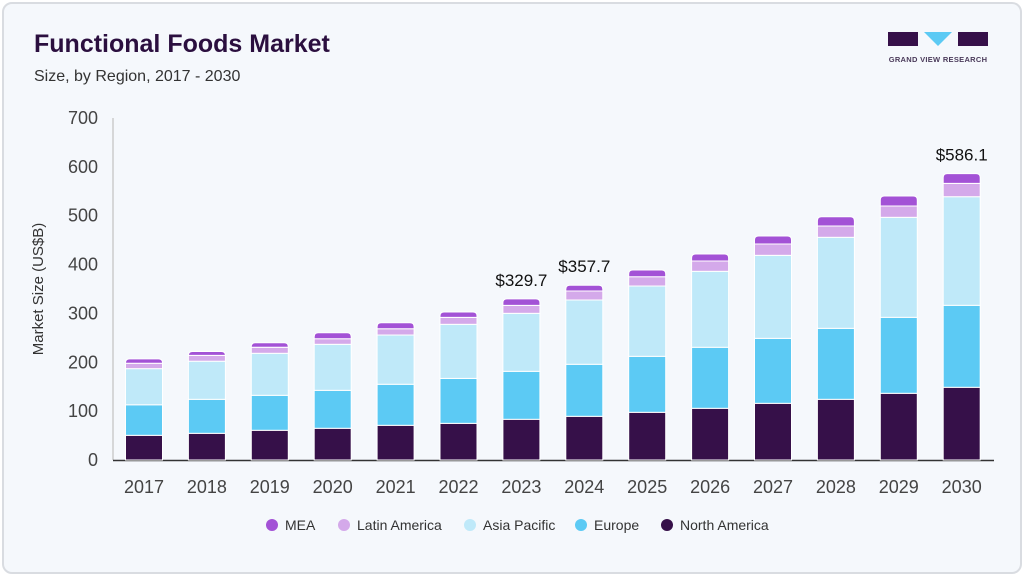 Image resolution: width=1024 pixels, height=576 pixels. I want to click on x-tick-label: 2018, so click(207, 487).